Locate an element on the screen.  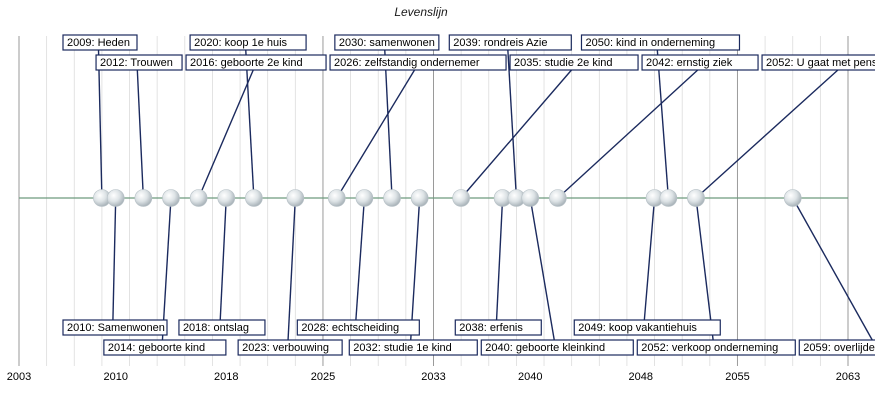
event-label-2010-samenwonen: 2010: Samenwonen is located at coordinates (115, 327).